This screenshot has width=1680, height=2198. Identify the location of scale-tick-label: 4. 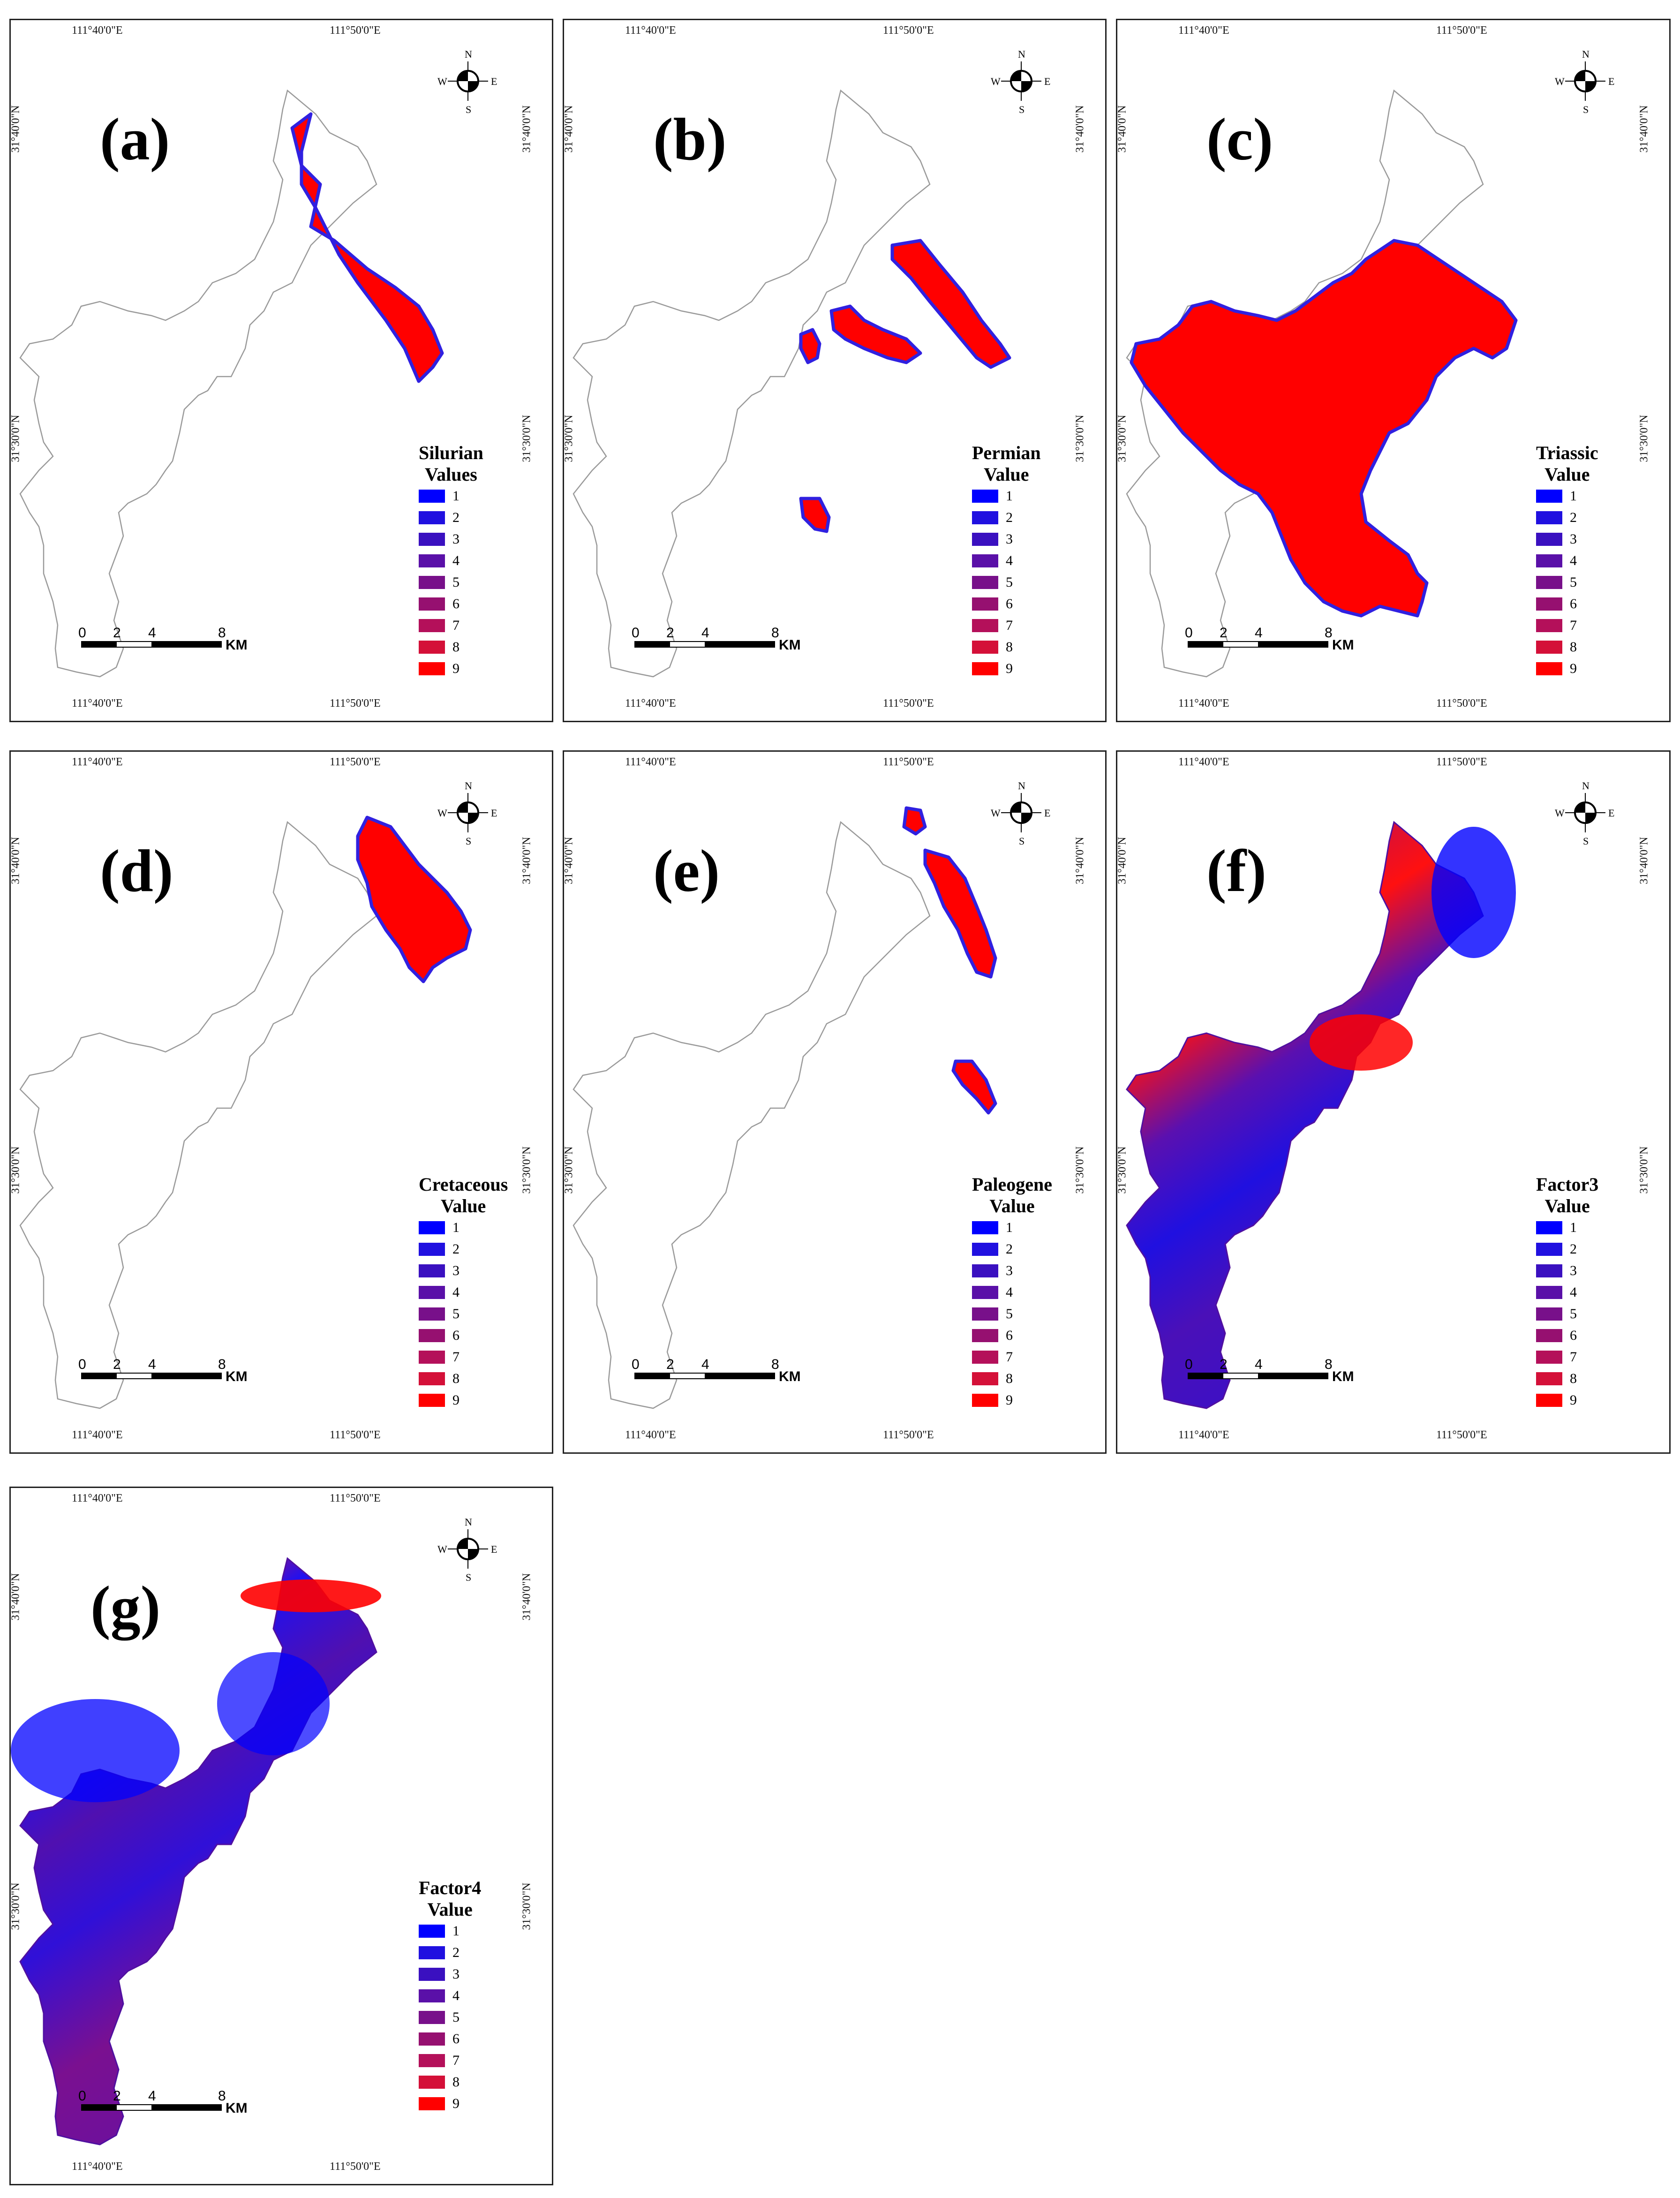
(705, 633).